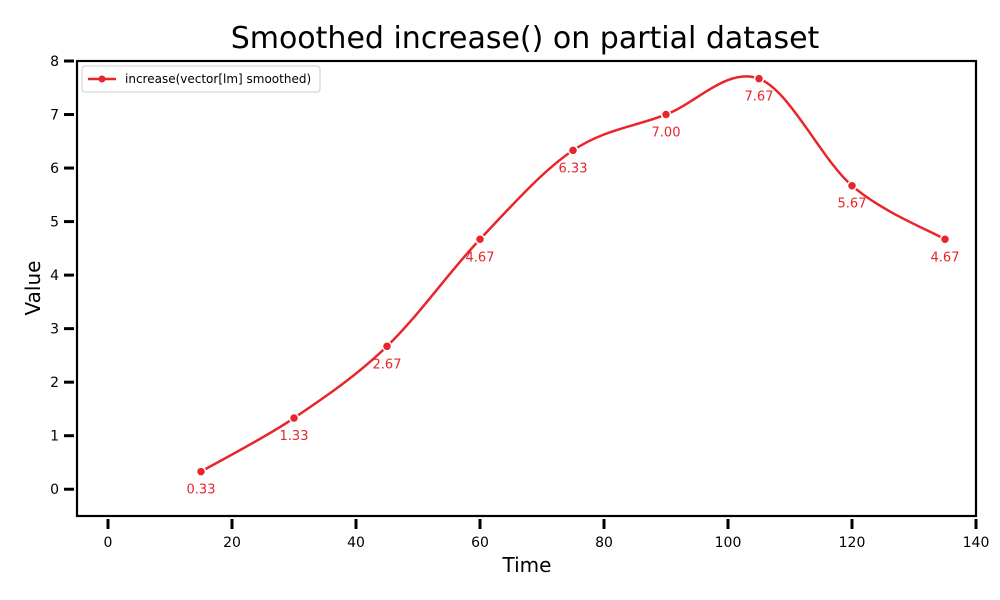 The height and width of the screenshot is (600, 1000). What do you see at coordinates (852, 543) in the screenshot?
I see `x-tick-label: 120` at bounding box center [852, 543].